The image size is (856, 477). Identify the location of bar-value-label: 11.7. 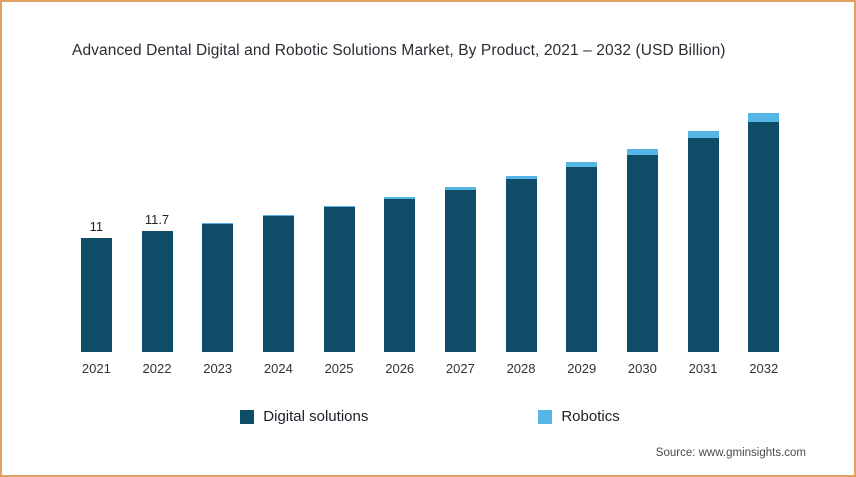
(157, 219).